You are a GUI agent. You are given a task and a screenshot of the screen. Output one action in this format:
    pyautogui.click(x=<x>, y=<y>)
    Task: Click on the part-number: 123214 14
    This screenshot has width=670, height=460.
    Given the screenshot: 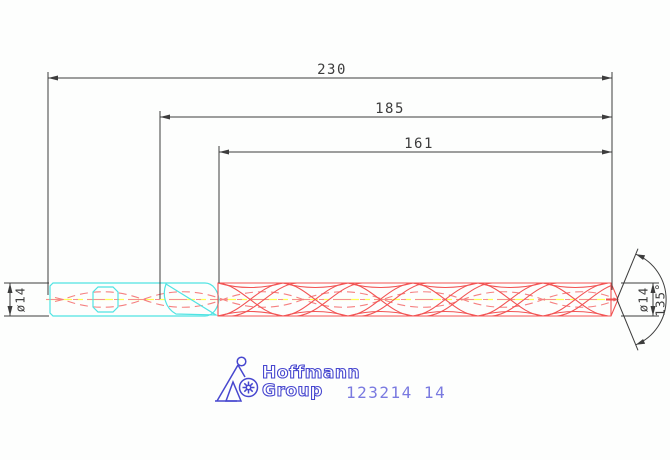 What is the action you would take?
    pyautogui.click(x=396, y=392)
    